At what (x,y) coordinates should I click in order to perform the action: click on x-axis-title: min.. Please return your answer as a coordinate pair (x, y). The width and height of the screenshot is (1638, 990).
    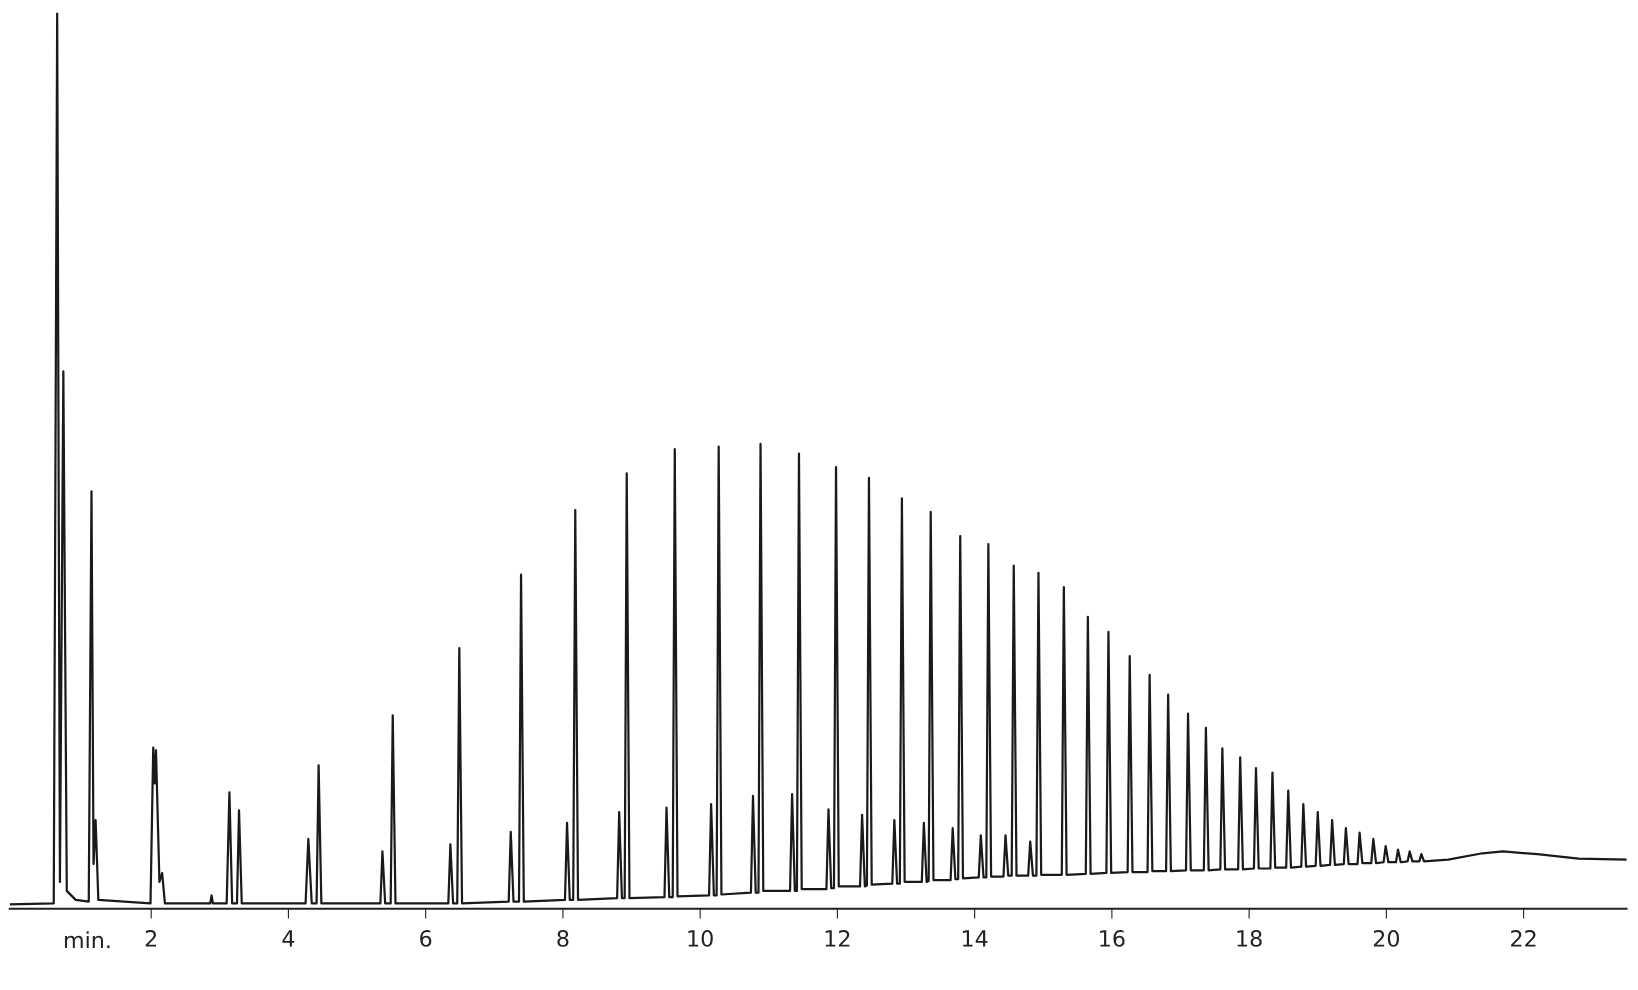
    Looking at the image, I should click on (87, 940).